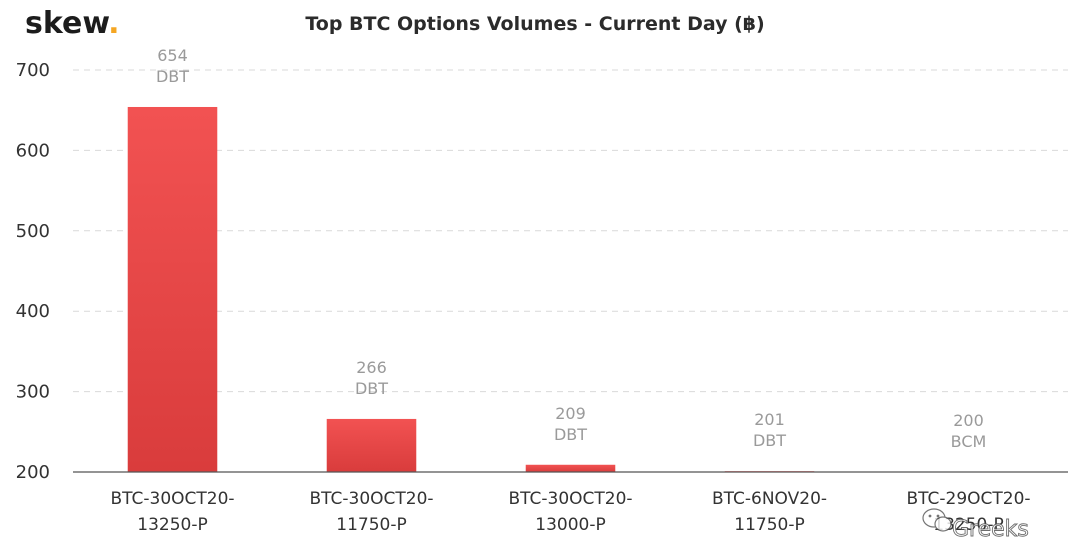 This screenshot has width=1080, height=543. I want to click on x-tick-label: 13000-P, so click(570, 525).